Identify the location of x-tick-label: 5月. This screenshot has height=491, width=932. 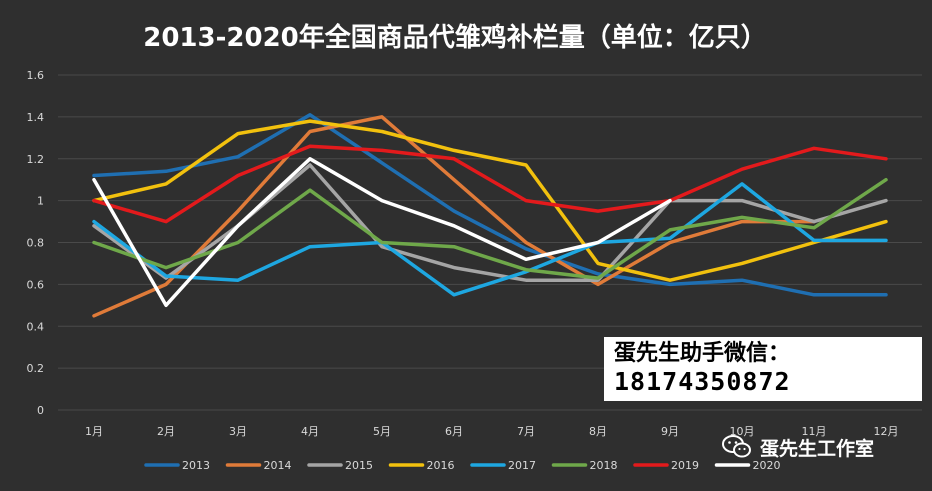
(382, 431).